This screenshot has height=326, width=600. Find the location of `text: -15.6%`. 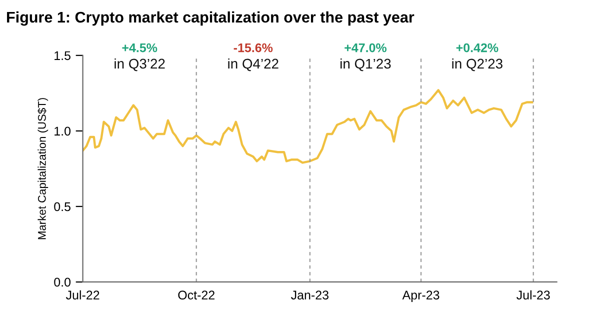

text: -15.6% is located at coordinates (253, 47).